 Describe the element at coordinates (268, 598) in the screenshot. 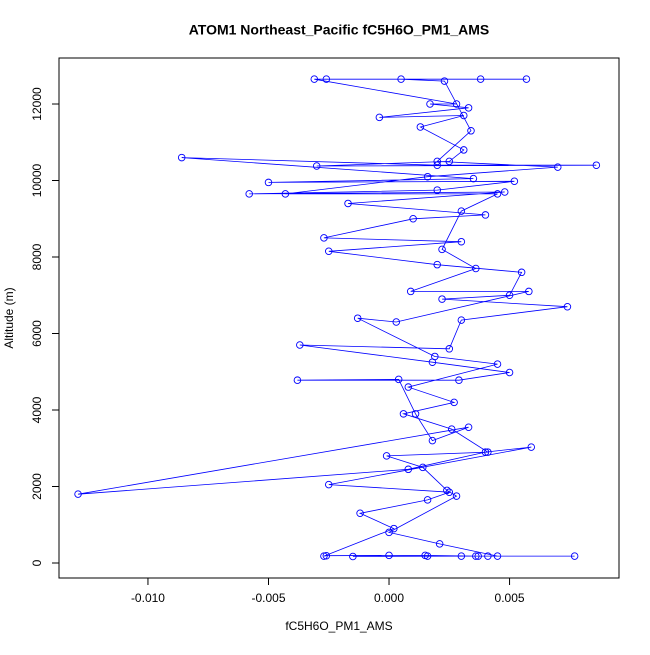

I see `x-tick-label: -0.005` at that location.